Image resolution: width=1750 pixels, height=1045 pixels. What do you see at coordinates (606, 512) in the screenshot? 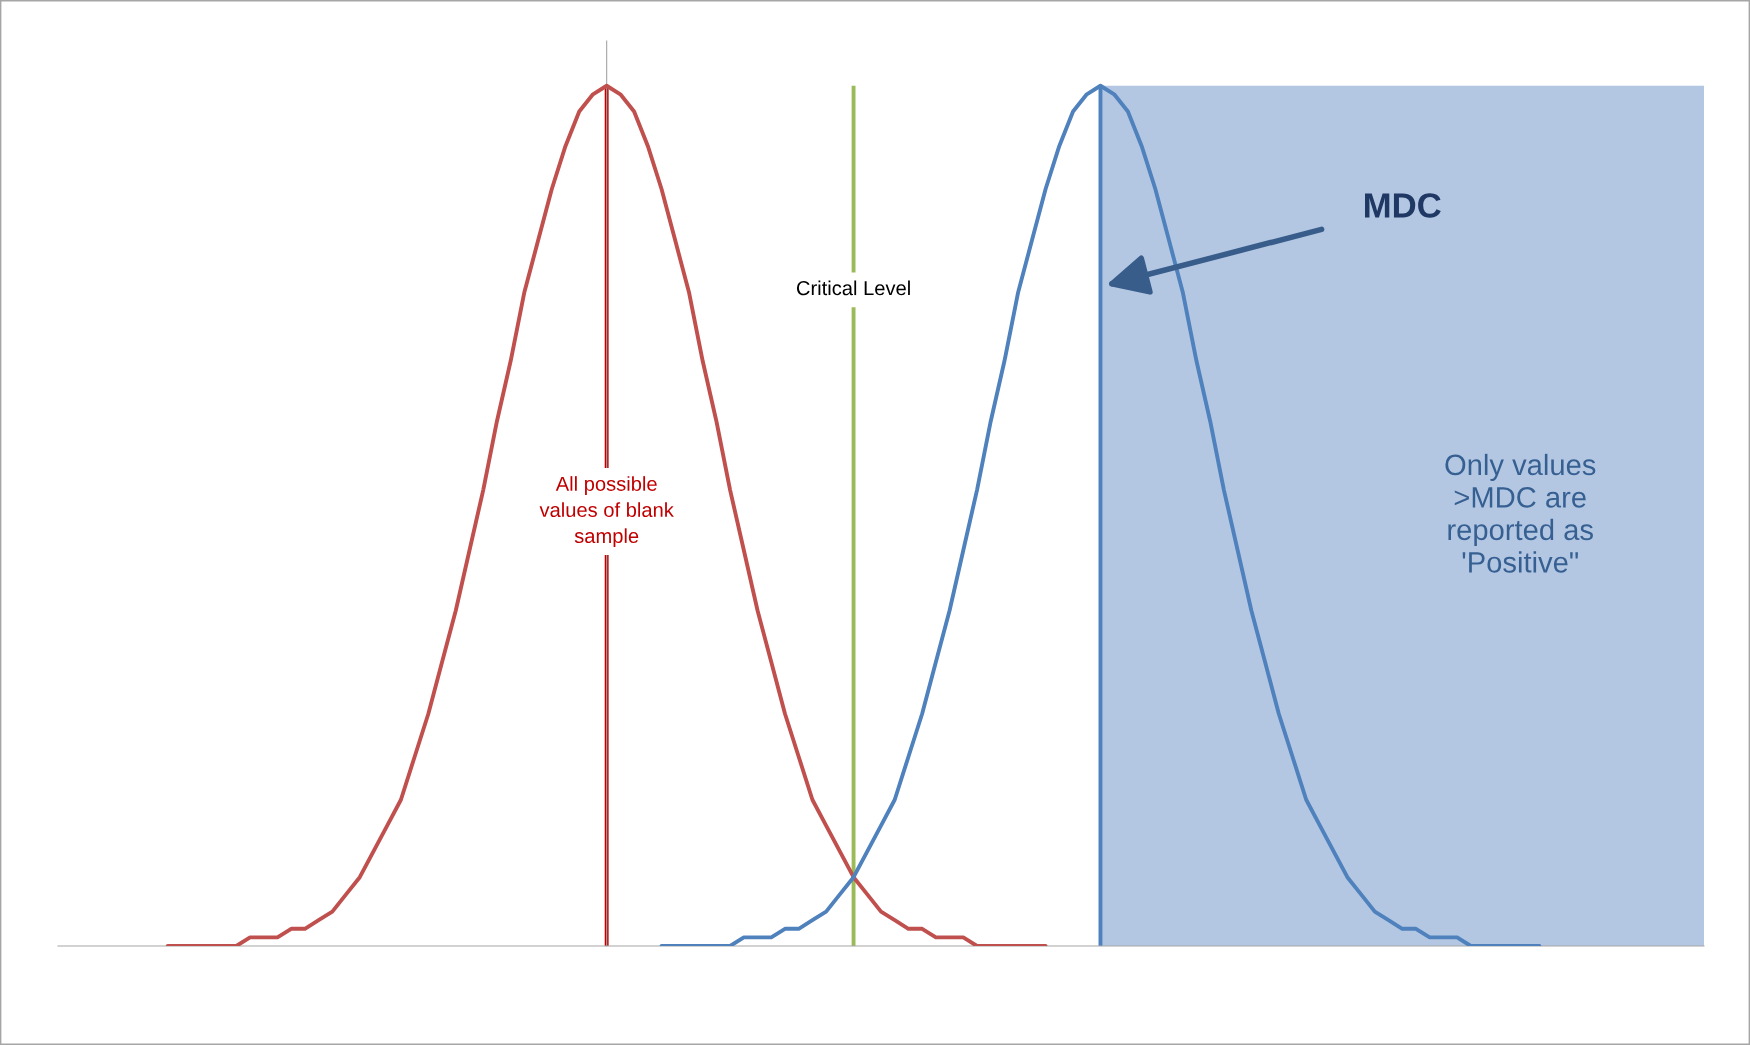
I see `annotation: All possible values of blank sample` at bounding box center [606, 512].